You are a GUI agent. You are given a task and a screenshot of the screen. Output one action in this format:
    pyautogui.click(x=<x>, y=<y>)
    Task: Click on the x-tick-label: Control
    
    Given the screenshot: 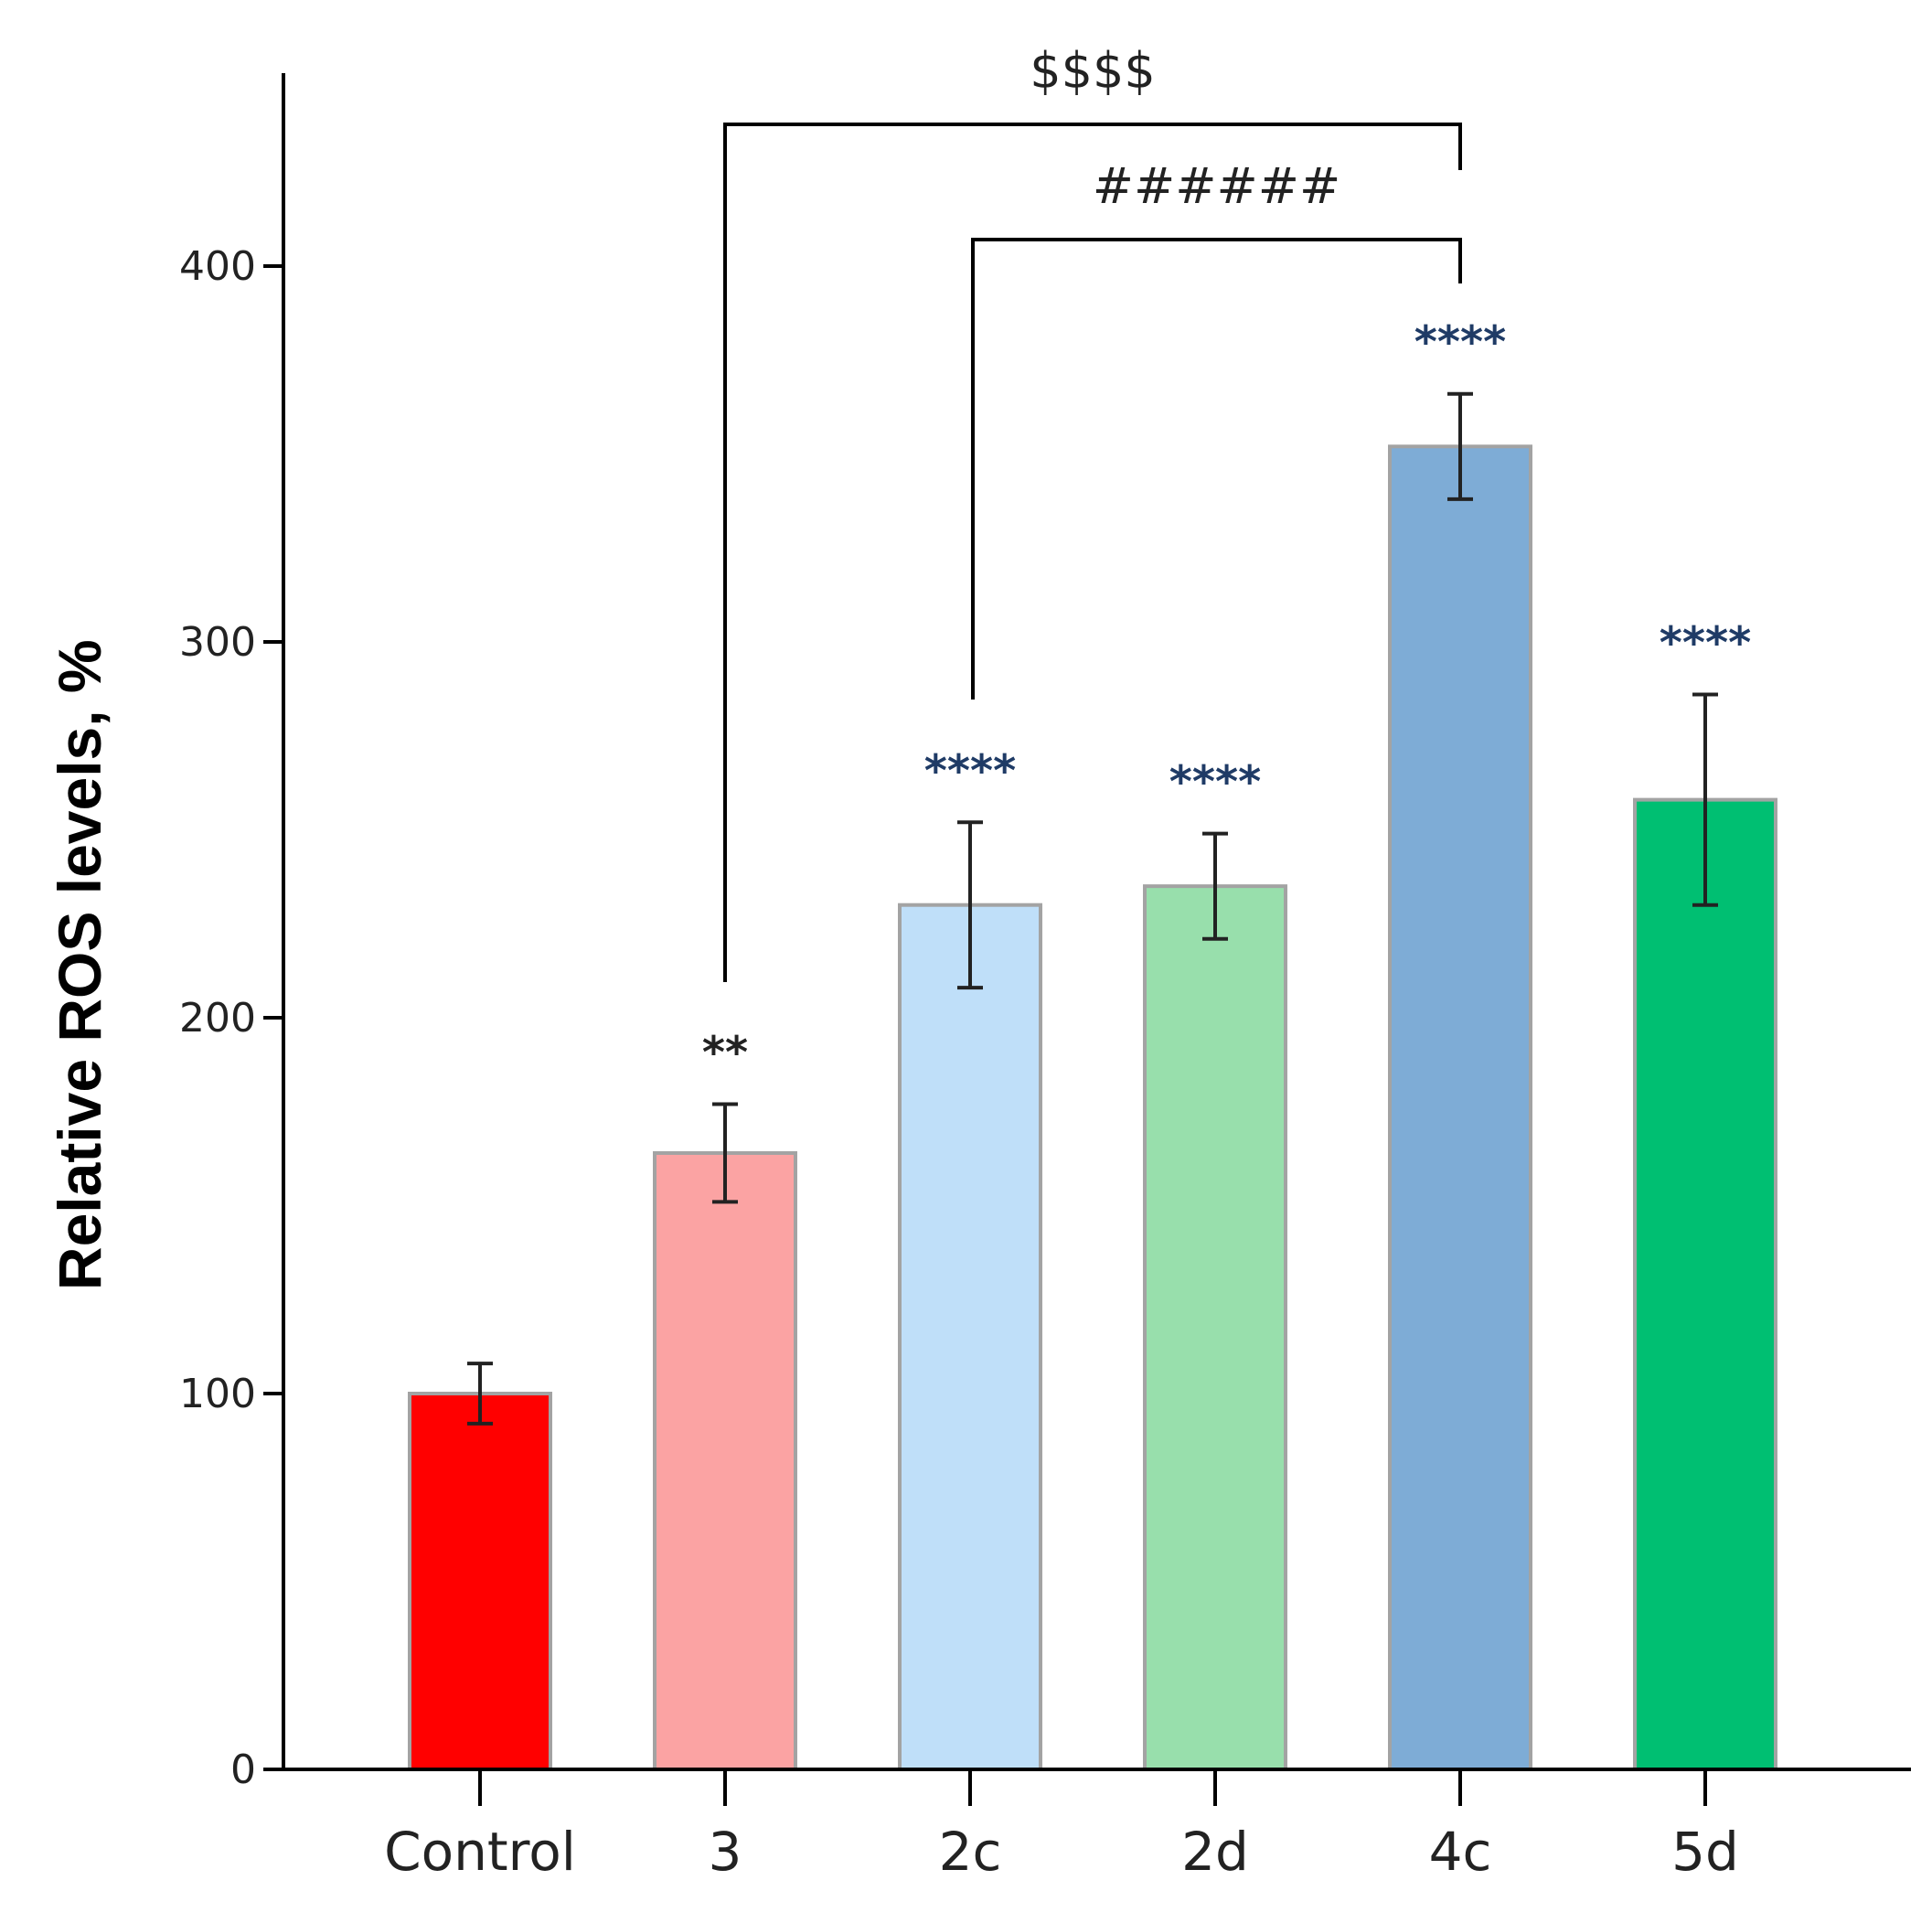 What is the action you would take?
    pyautogui.click(x=480, y=1852)
    